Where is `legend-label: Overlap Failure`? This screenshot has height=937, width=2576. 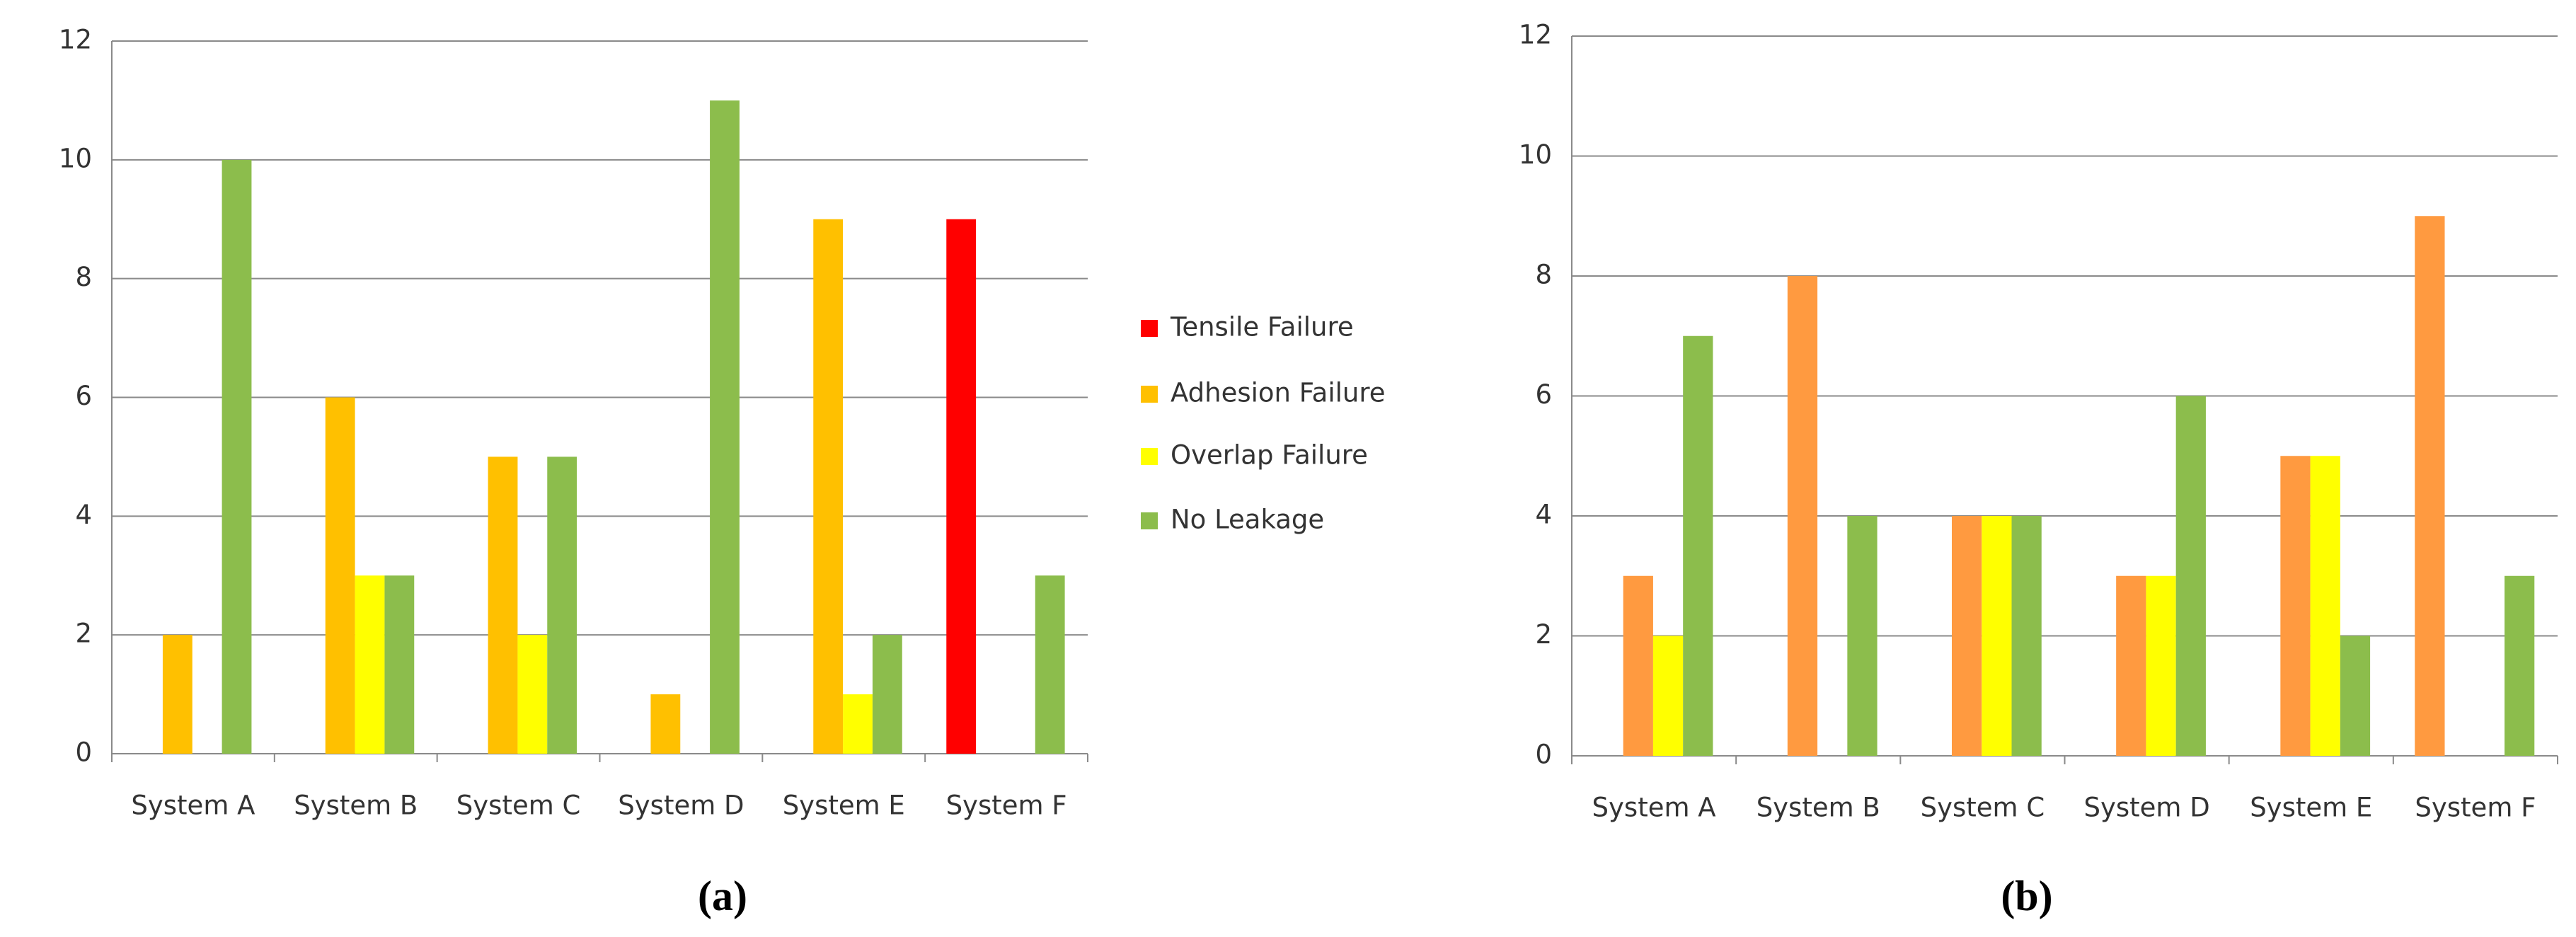 legend-label: Overlap Failure is located at coordinates (1270, 456).